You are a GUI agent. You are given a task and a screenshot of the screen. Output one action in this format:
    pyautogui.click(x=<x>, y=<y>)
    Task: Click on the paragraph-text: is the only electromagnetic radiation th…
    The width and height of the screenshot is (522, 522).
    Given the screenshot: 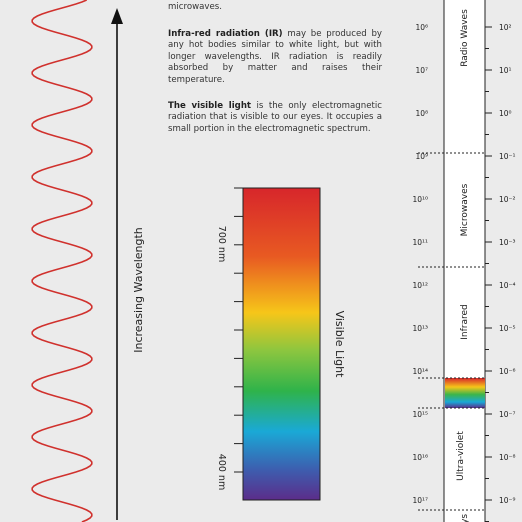 What is the action you would take?
    pyautogui.click(x=275, y=117)
    